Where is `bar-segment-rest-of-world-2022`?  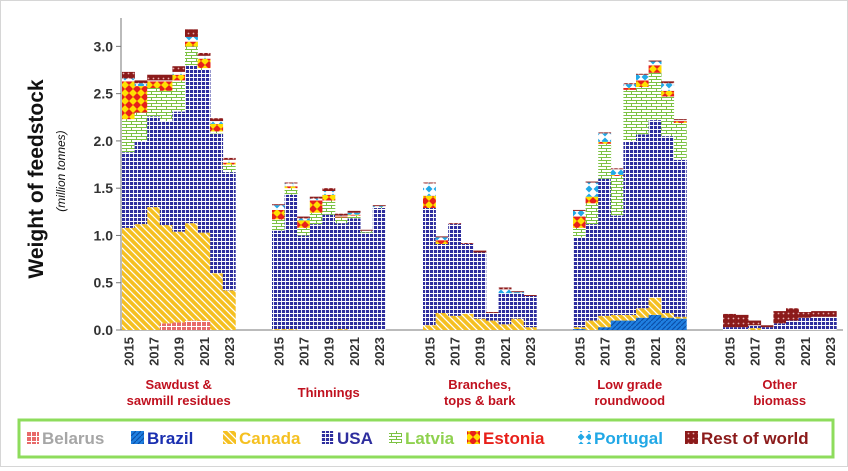
bar-segment-rest-of-world-2022 is located at coordinates (668, 82).